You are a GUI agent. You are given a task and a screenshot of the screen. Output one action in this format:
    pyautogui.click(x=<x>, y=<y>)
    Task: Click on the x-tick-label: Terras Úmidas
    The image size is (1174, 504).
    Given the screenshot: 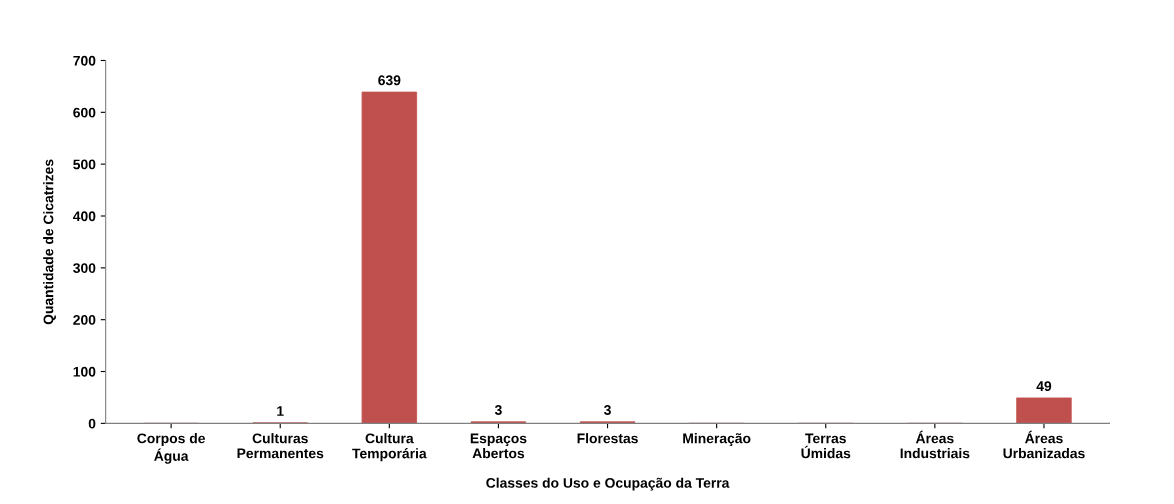 What is the action you would take?
    pyautogui.click(x=826, y=446)
    